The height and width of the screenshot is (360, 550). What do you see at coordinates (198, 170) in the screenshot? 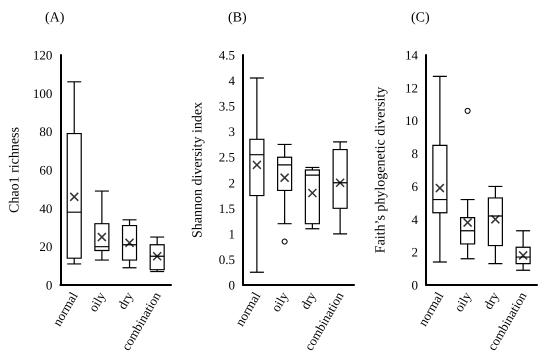
I see `y-axis-title: Shannon diversity index` at bounding box center [198, 170].